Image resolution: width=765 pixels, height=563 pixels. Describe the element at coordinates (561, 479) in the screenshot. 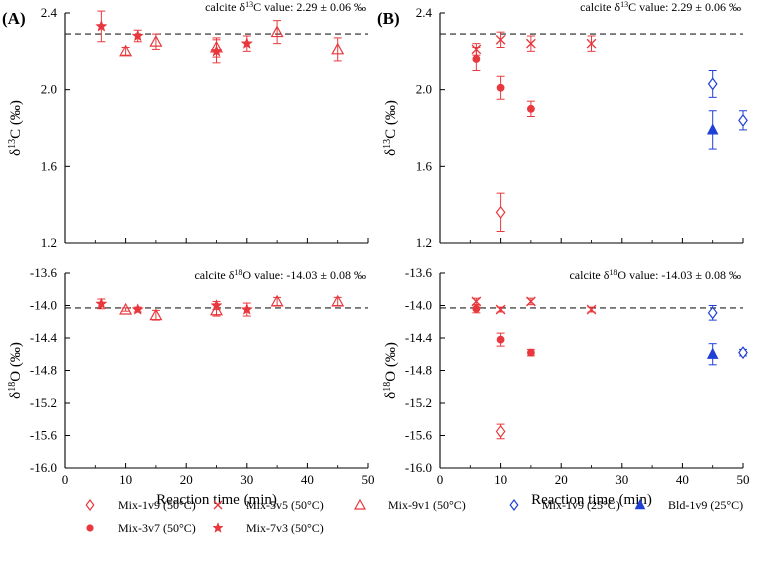

I see `x-tick-label: 20` at that location.